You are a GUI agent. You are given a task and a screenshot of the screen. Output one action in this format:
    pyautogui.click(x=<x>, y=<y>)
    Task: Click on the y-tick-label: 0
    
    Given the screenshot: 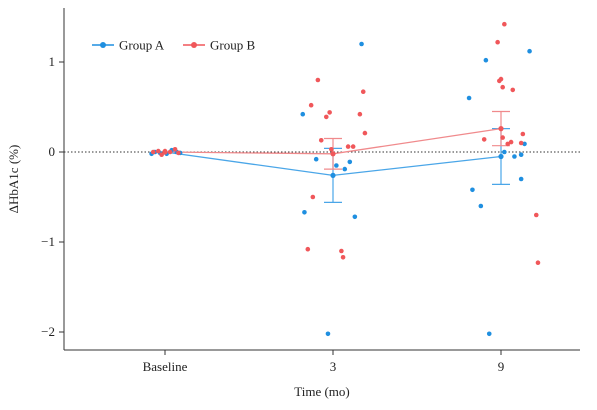 What is the action you would take?
    pyautogui.click(x=52, y=151)
    